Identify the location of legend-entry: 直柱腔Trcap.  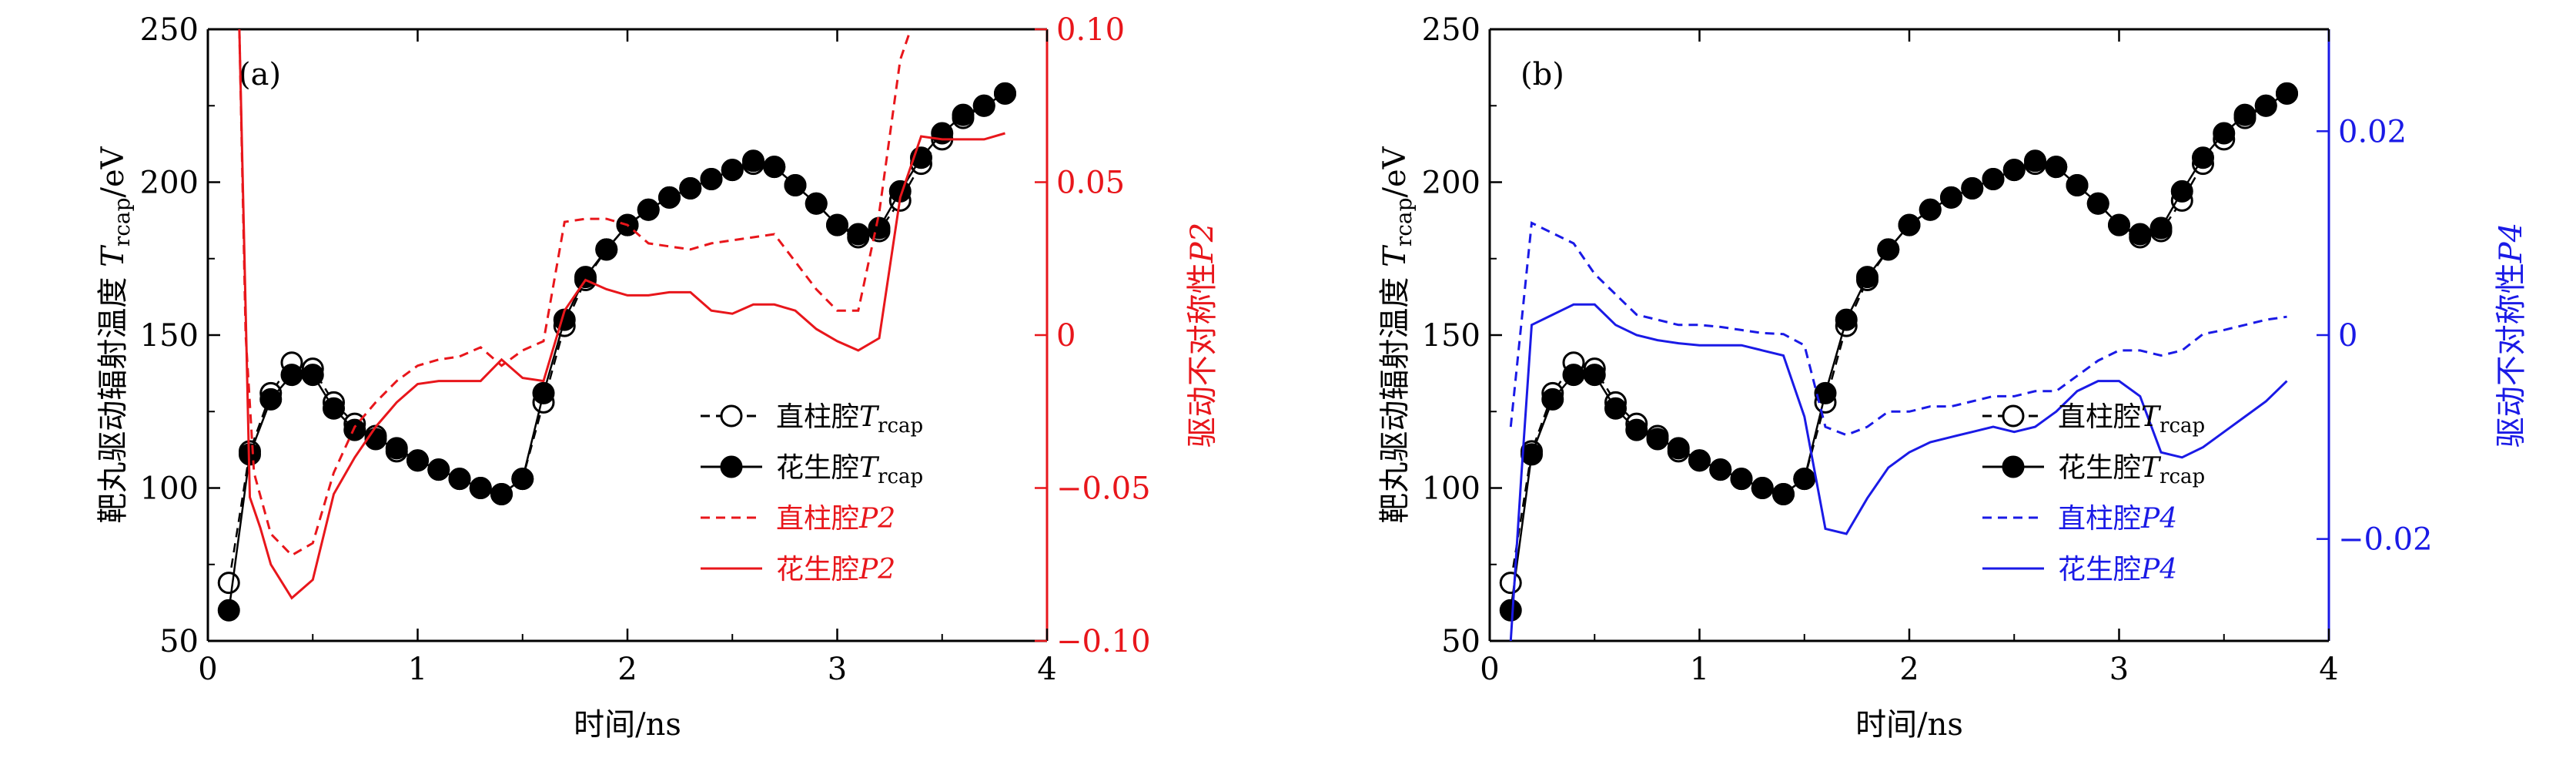
(2132, 419).